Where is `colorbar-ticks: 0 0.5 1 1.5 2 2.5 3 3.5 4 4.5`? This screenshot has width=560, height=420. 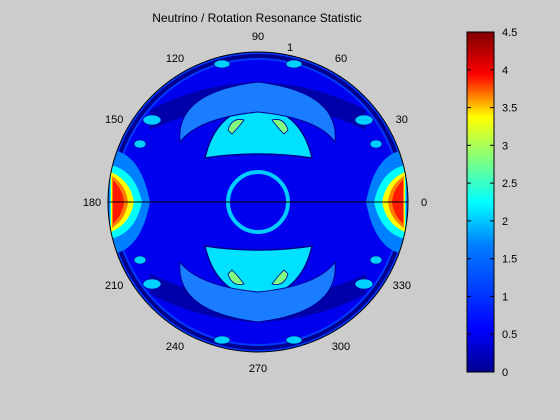
colorbar-ticks: 0 0.5 1 1.5 2 2.5 3 3.5 4 4.5 is located at coordinates (492, 203).